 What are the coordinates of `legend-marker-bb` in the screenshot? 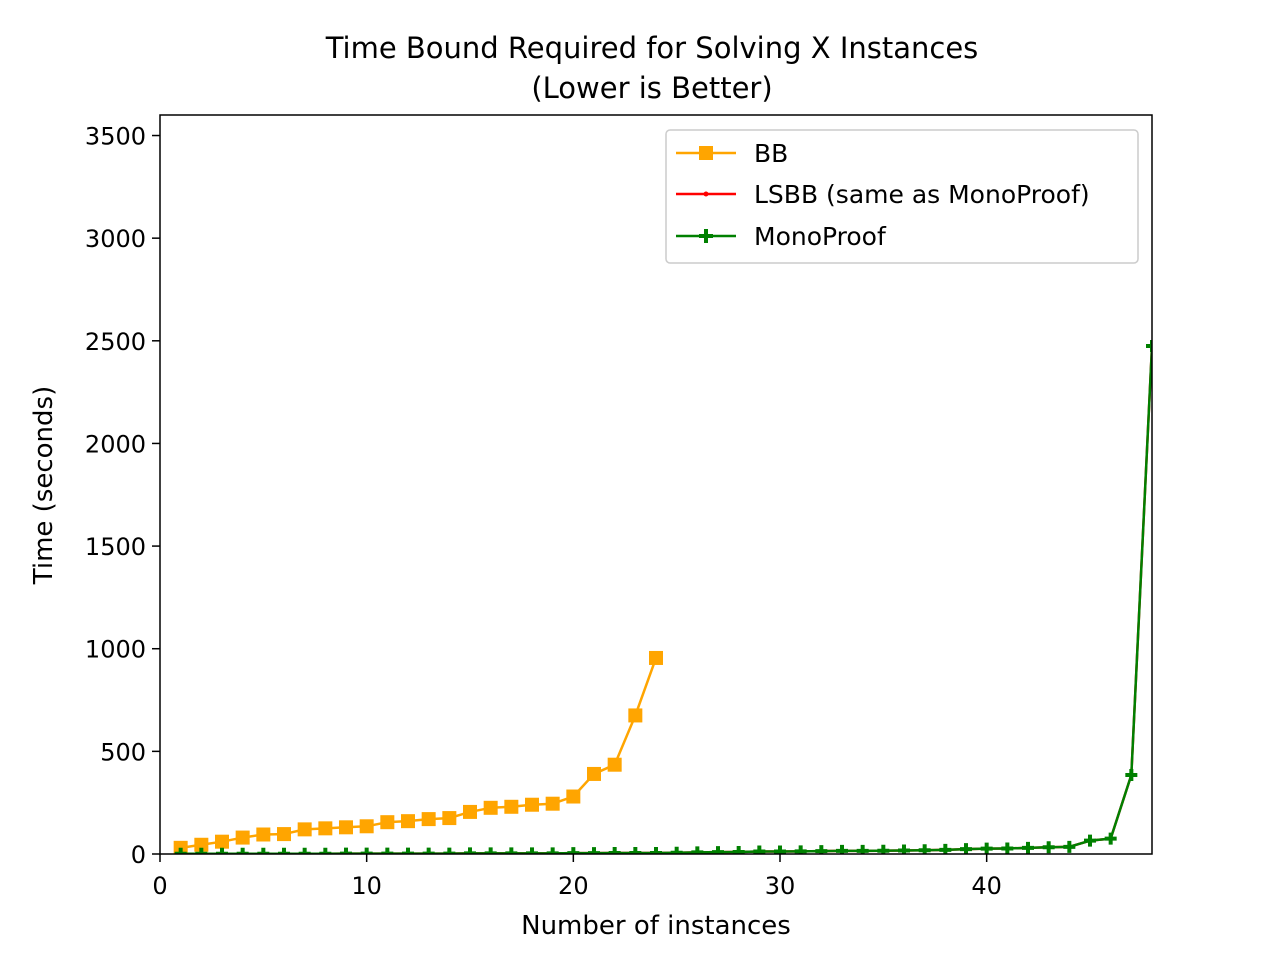 It's located at (706, 153).